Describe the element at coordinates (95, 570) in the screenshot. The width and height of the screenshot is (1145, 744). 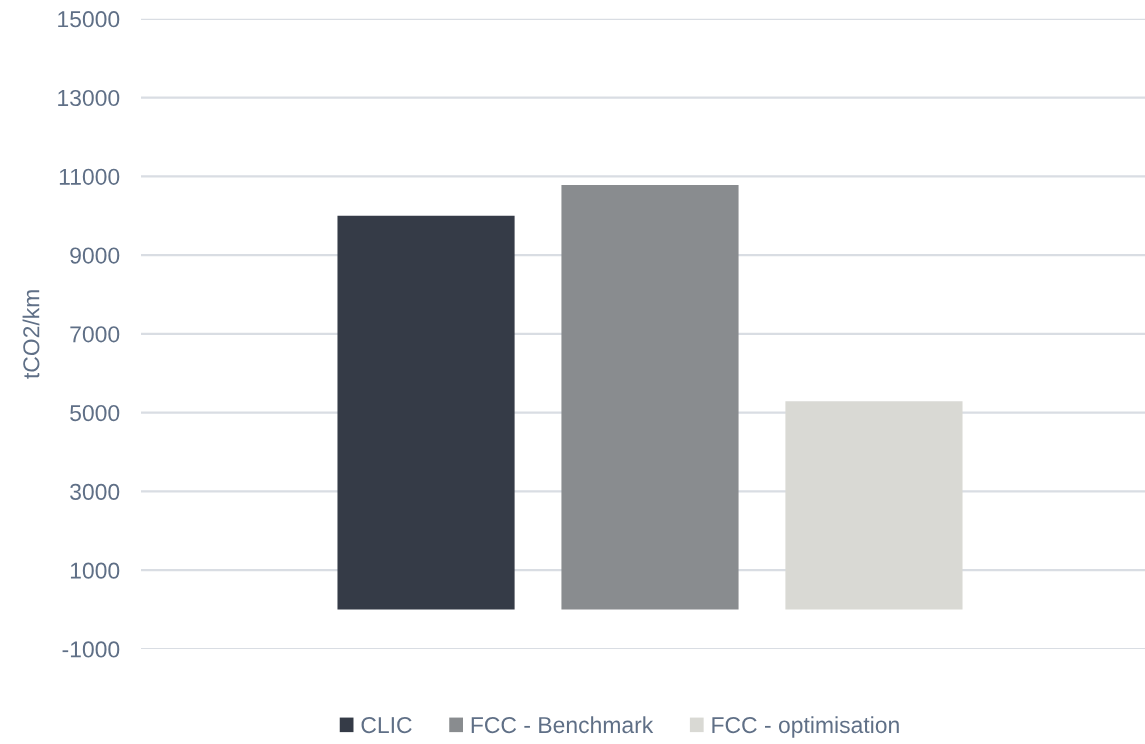
I see `y-tick-label: 1000` at that location.